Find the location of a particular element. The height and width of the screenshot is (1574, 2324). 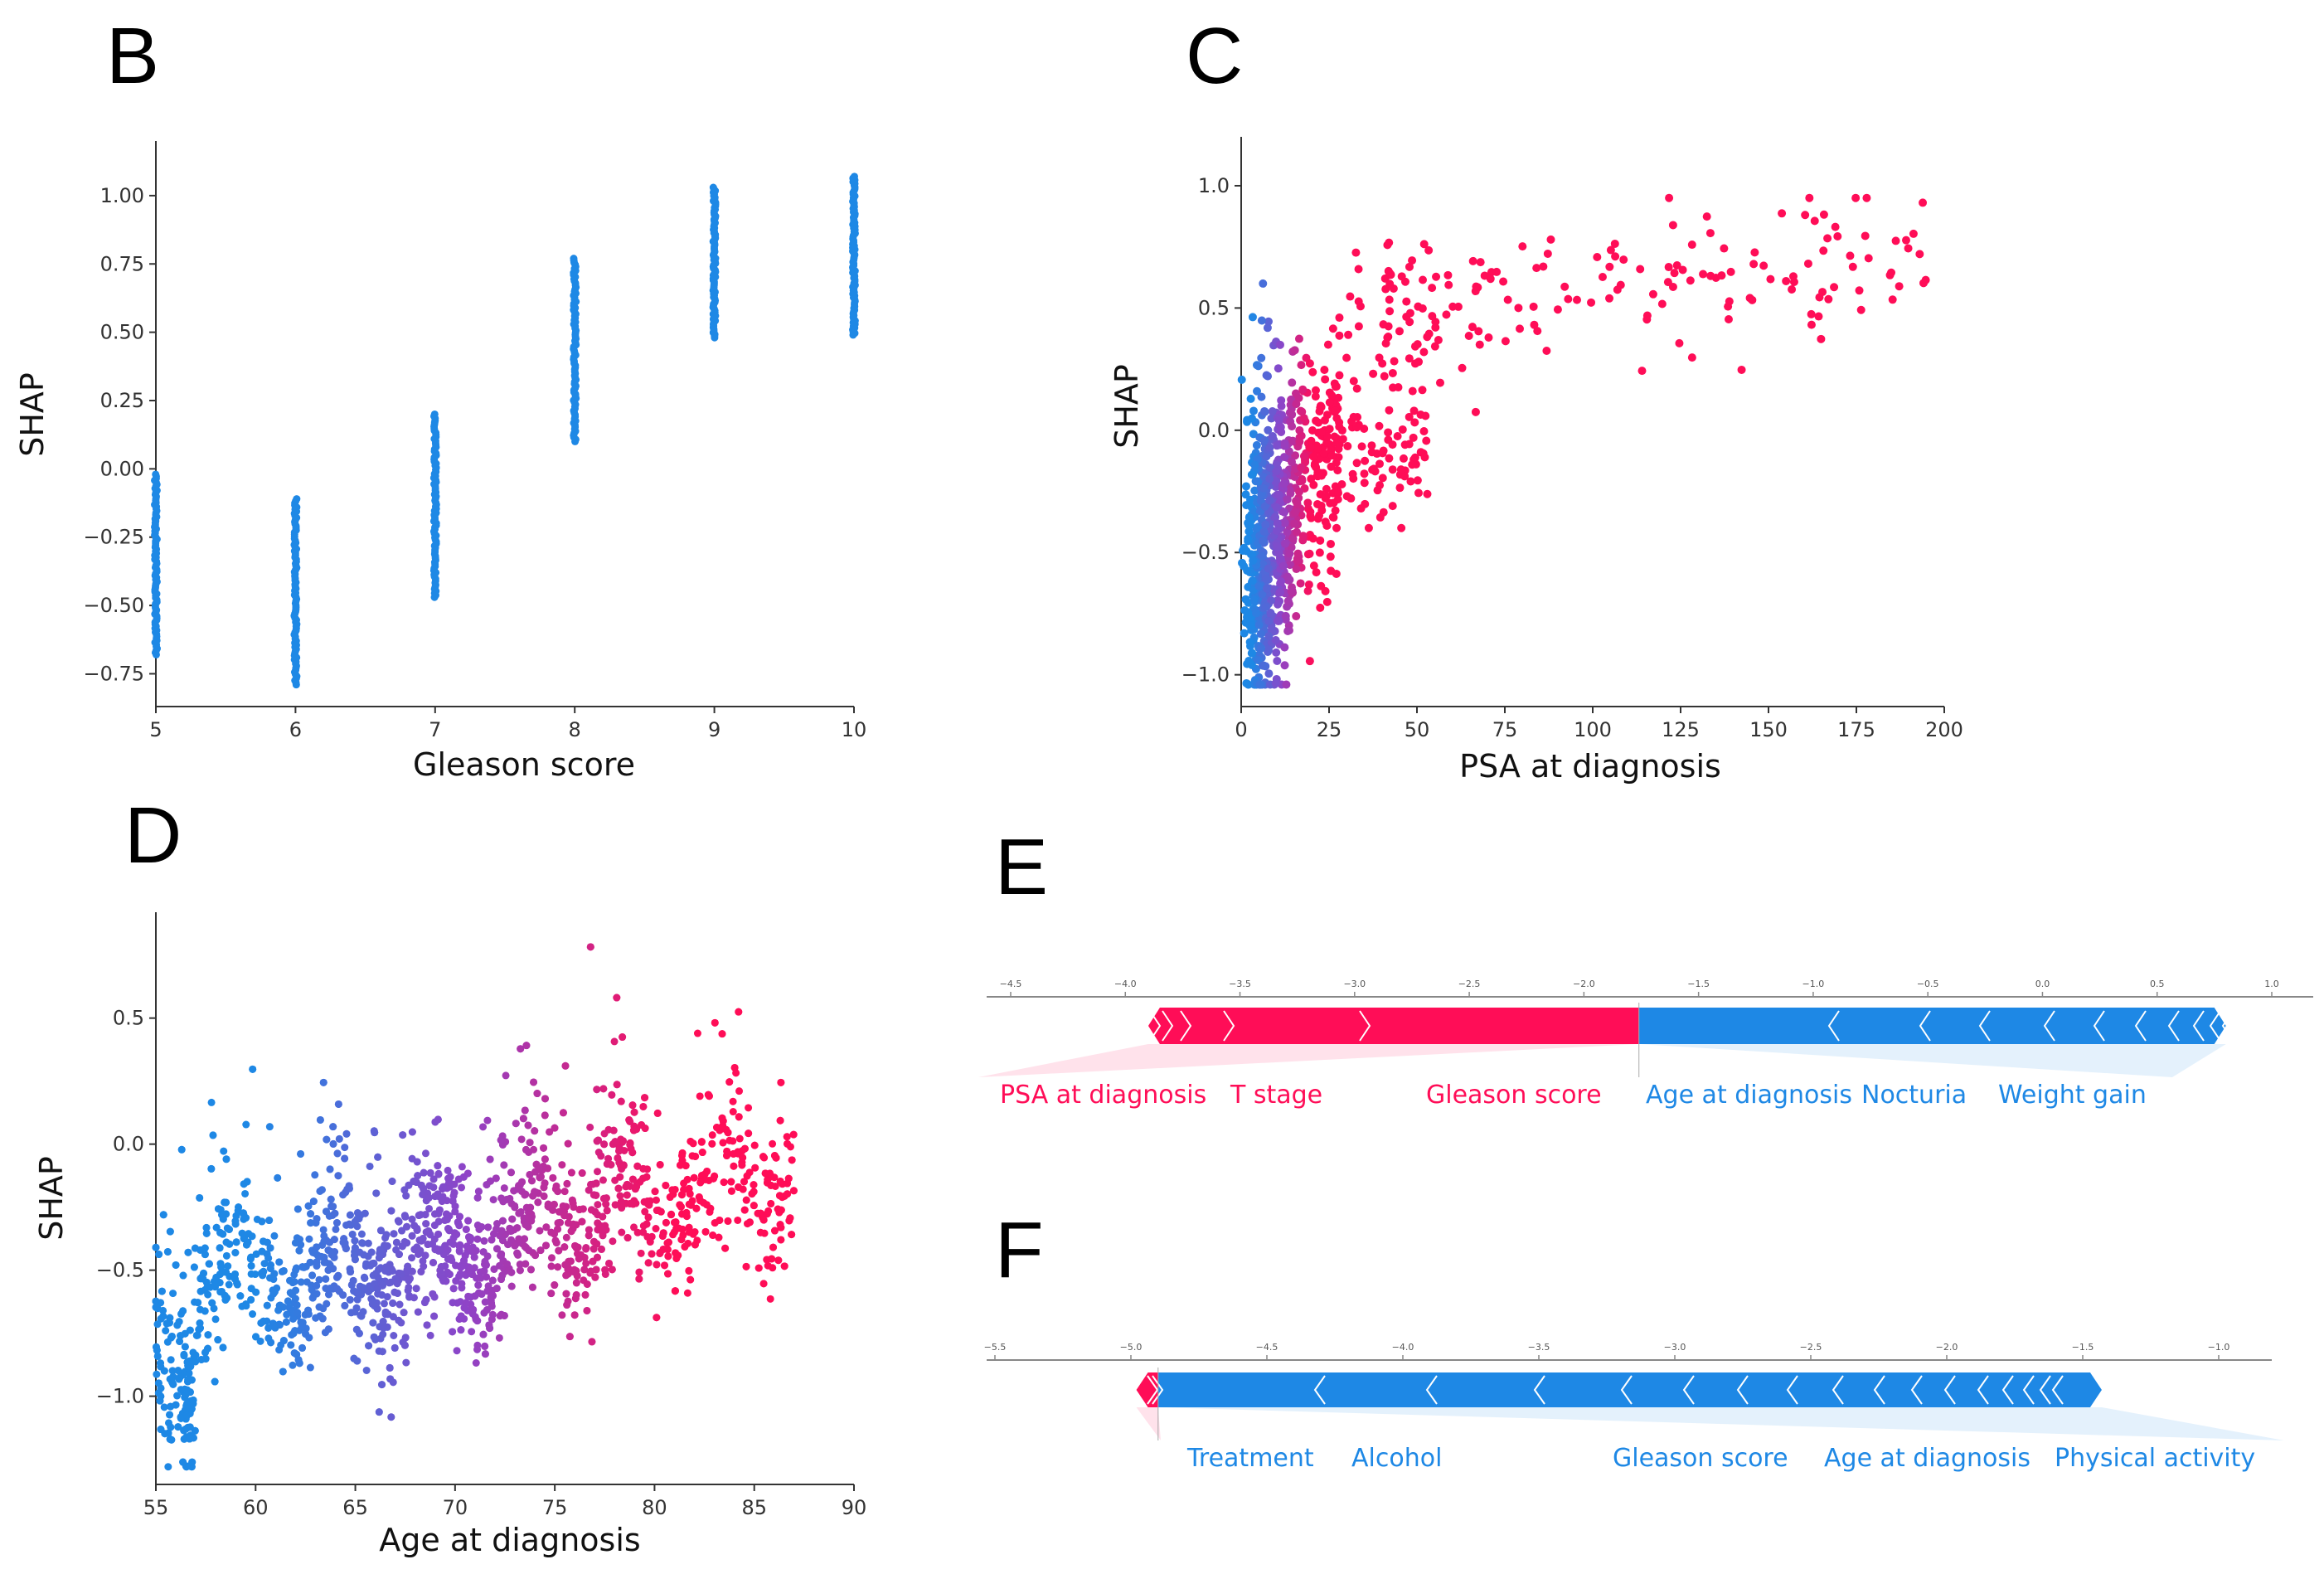

chart-d-age: 55 60 65 70 75 80 85 90 −1.0 −0.5 0.0 0.5 is located at coordinates (481, 1215).